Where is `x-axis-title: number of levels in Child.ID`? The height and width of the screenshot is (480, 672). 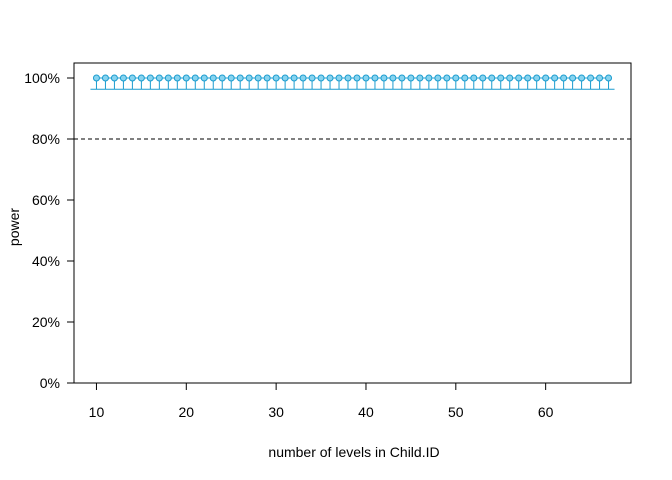
x-axis-title: number of levels in Child.ID is located at coordinates (353, 452).